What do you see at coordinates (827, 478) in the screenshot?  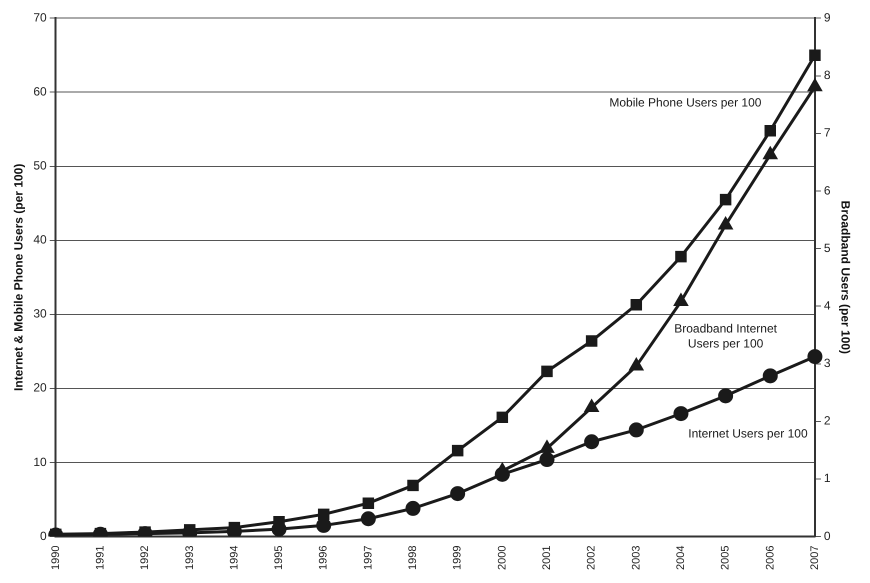 I see `y2-tick-label: 1` at bounding box center [827, 478].